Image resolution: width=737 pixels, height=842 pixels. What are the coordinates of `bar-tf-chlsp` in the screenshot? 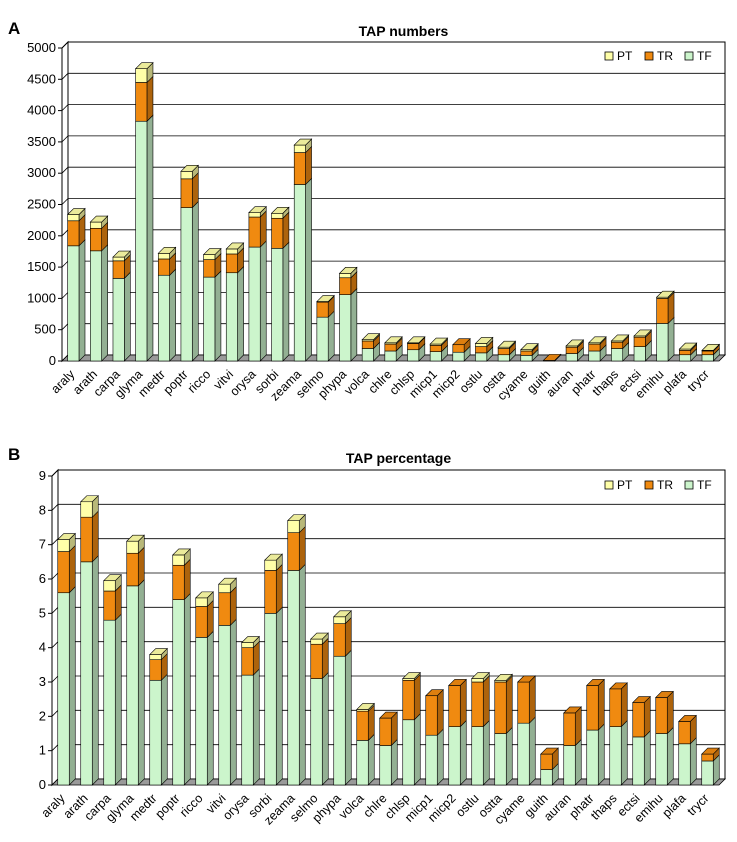 It's located at (408, 752).